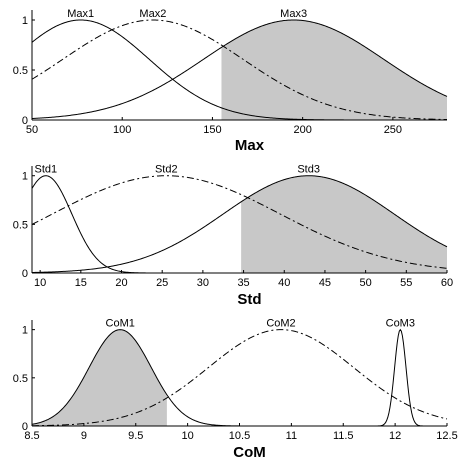 Image resolution: width=459 pixels, height=465 pixels. I want to click on x-tick-label: 11.5, so click(343, 436).